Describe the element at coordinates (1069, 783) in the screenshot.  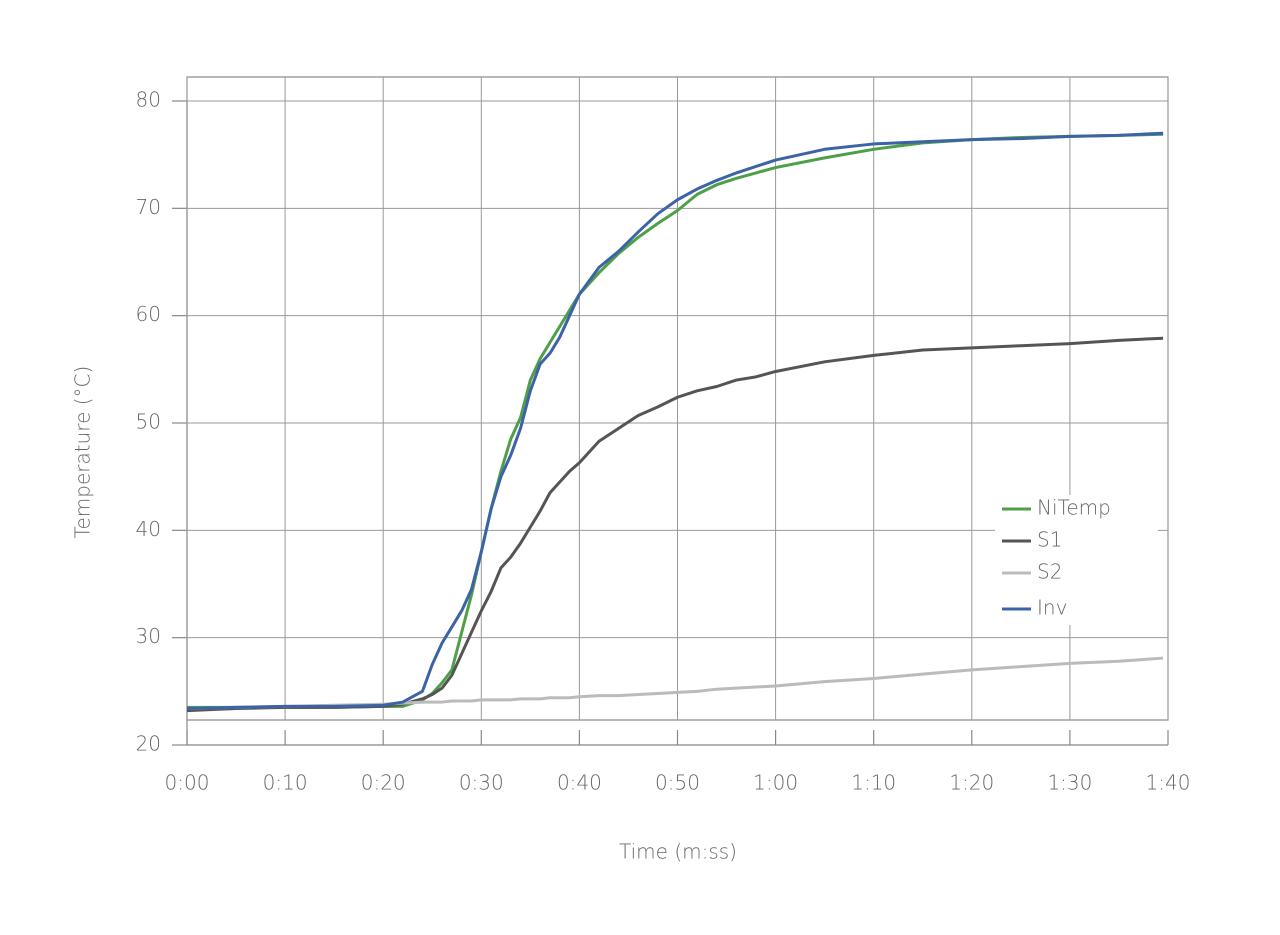
I see `x-tick-label: 1:30` at that location.